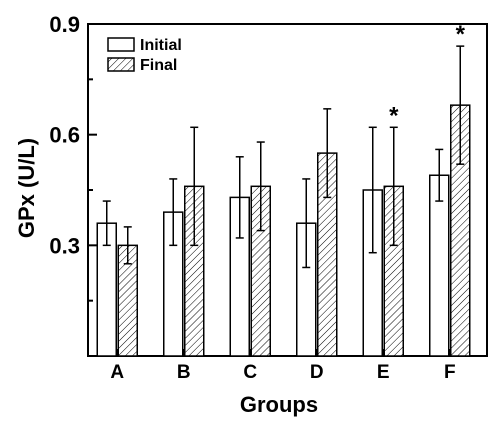 This screenshot has height=421, width=500. I want to click on y-tick-label: 0.9, so click(64, 24).